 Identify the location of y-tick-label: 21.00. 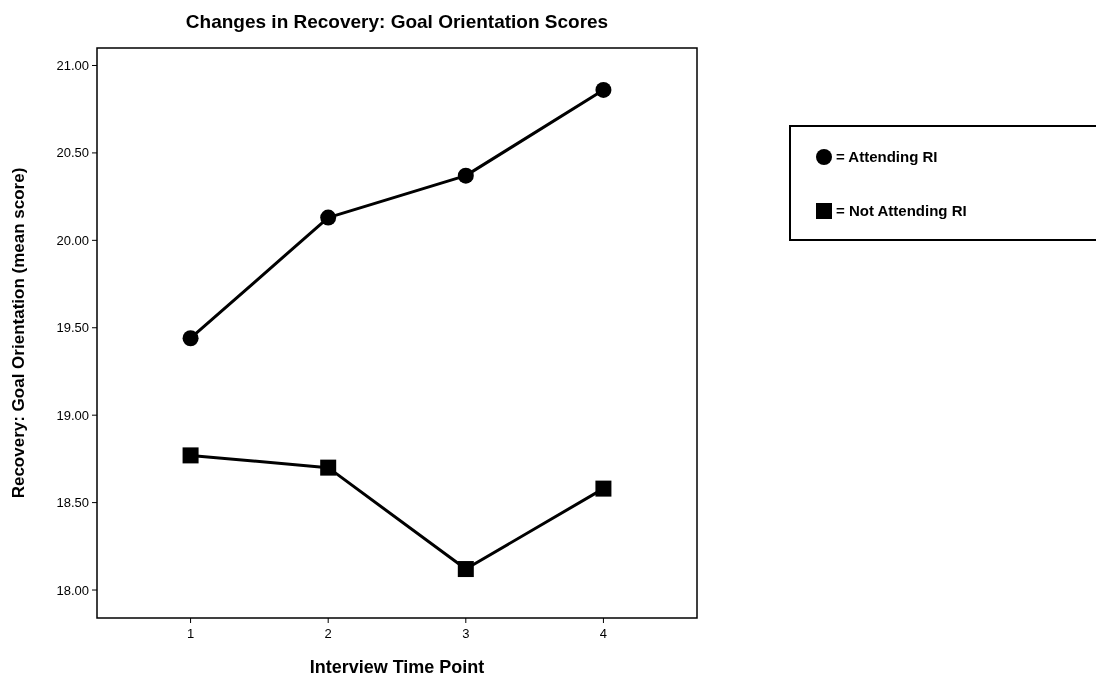
(72, 66).